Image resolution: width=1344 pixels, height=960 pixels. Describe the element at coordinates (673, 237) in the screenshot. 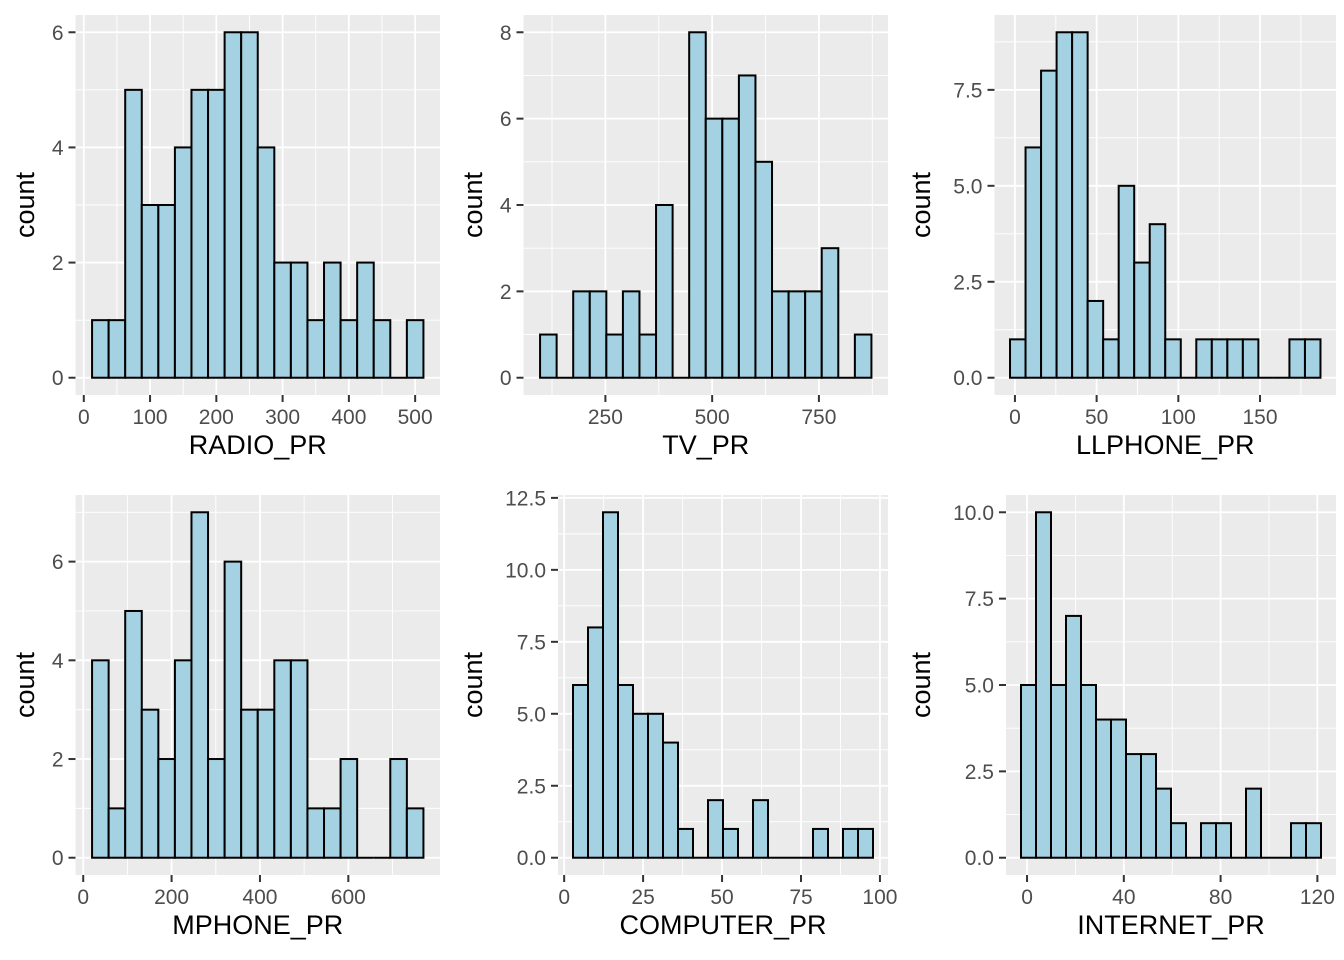

I see `histogram-svg-tv-pr: 250 500 750 0 2 4 6 8 TV_PR count` at that location.